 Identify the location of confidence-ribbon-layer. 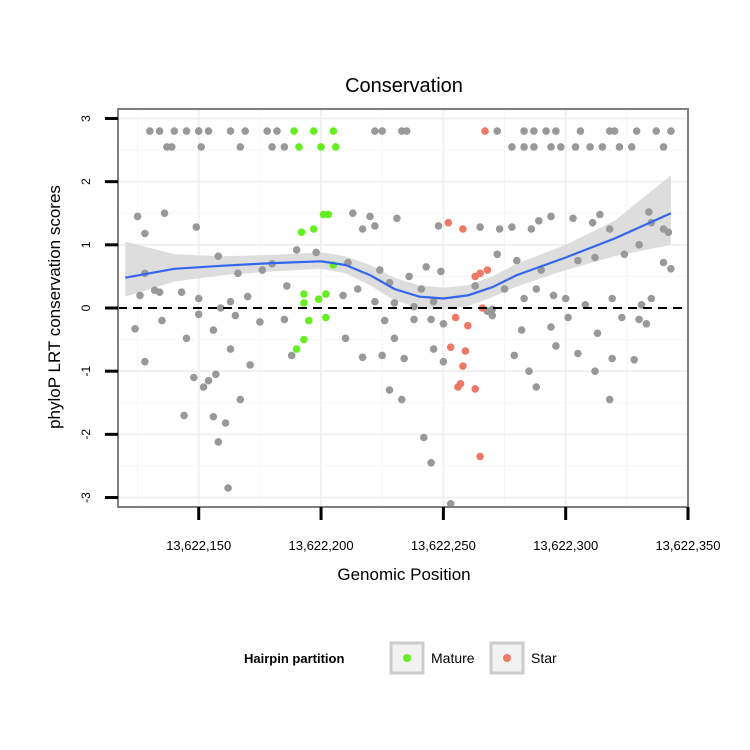
(398, 242).